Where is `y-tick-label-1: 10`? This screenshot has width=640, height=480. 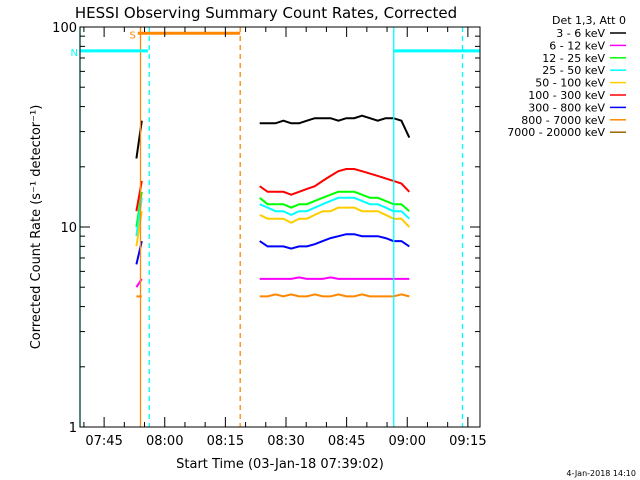 y-tick-label-1: 10 is located at coordinates (68, 228).